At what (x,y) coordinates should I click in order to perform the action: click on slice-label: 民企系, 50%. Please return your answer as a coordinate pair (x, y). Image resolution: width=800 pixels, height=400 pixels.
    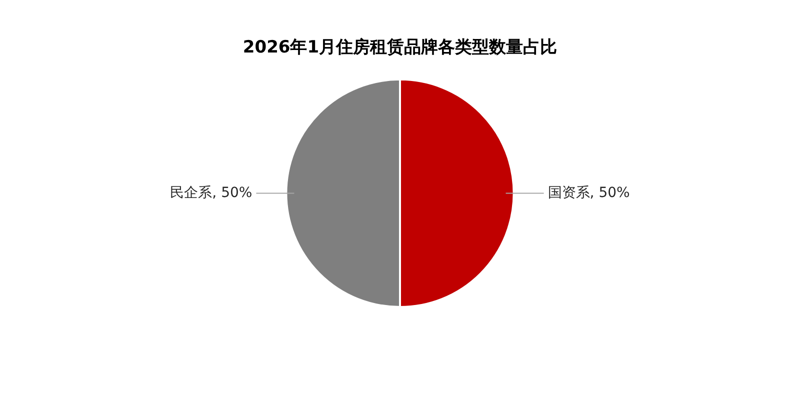
    Looking at the image, I should click on (211, 192).